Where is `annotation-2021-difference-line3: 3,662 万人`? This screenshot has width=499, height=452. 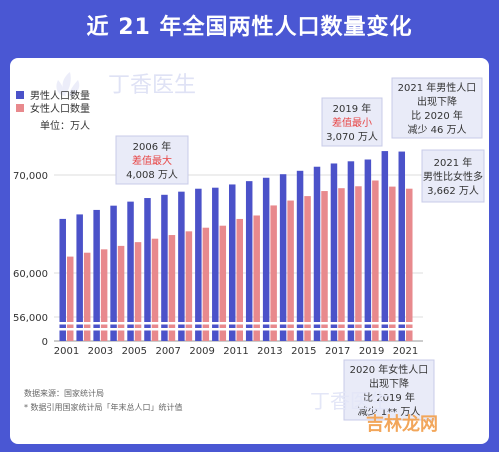 annotation-2021-difference-line3: 3,662 万人 is located at coordinates (453, 191).